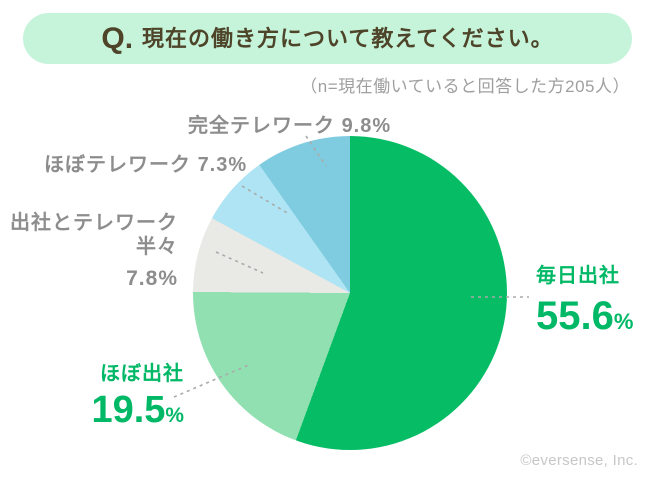 Image resolution: width=650 pixels, height=480 pixels. I want to click on callout-half-half: 出社とテレワーク 半々 7.8%, so click(94, 252).